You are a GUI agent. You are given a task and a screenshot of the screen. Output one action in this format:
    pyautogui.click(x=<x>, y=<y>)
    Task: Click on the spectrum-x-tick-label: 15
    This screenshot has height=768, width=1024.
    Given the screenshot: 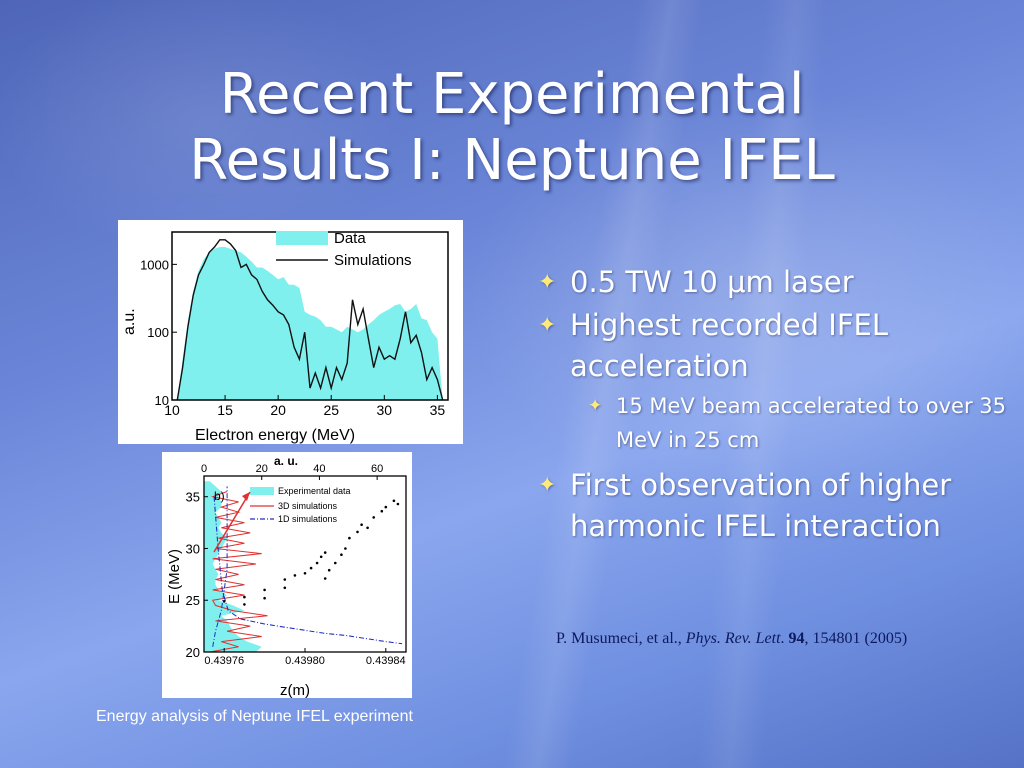 What is the action you would take?
    pyautogui.click(x=225, y=410)
    